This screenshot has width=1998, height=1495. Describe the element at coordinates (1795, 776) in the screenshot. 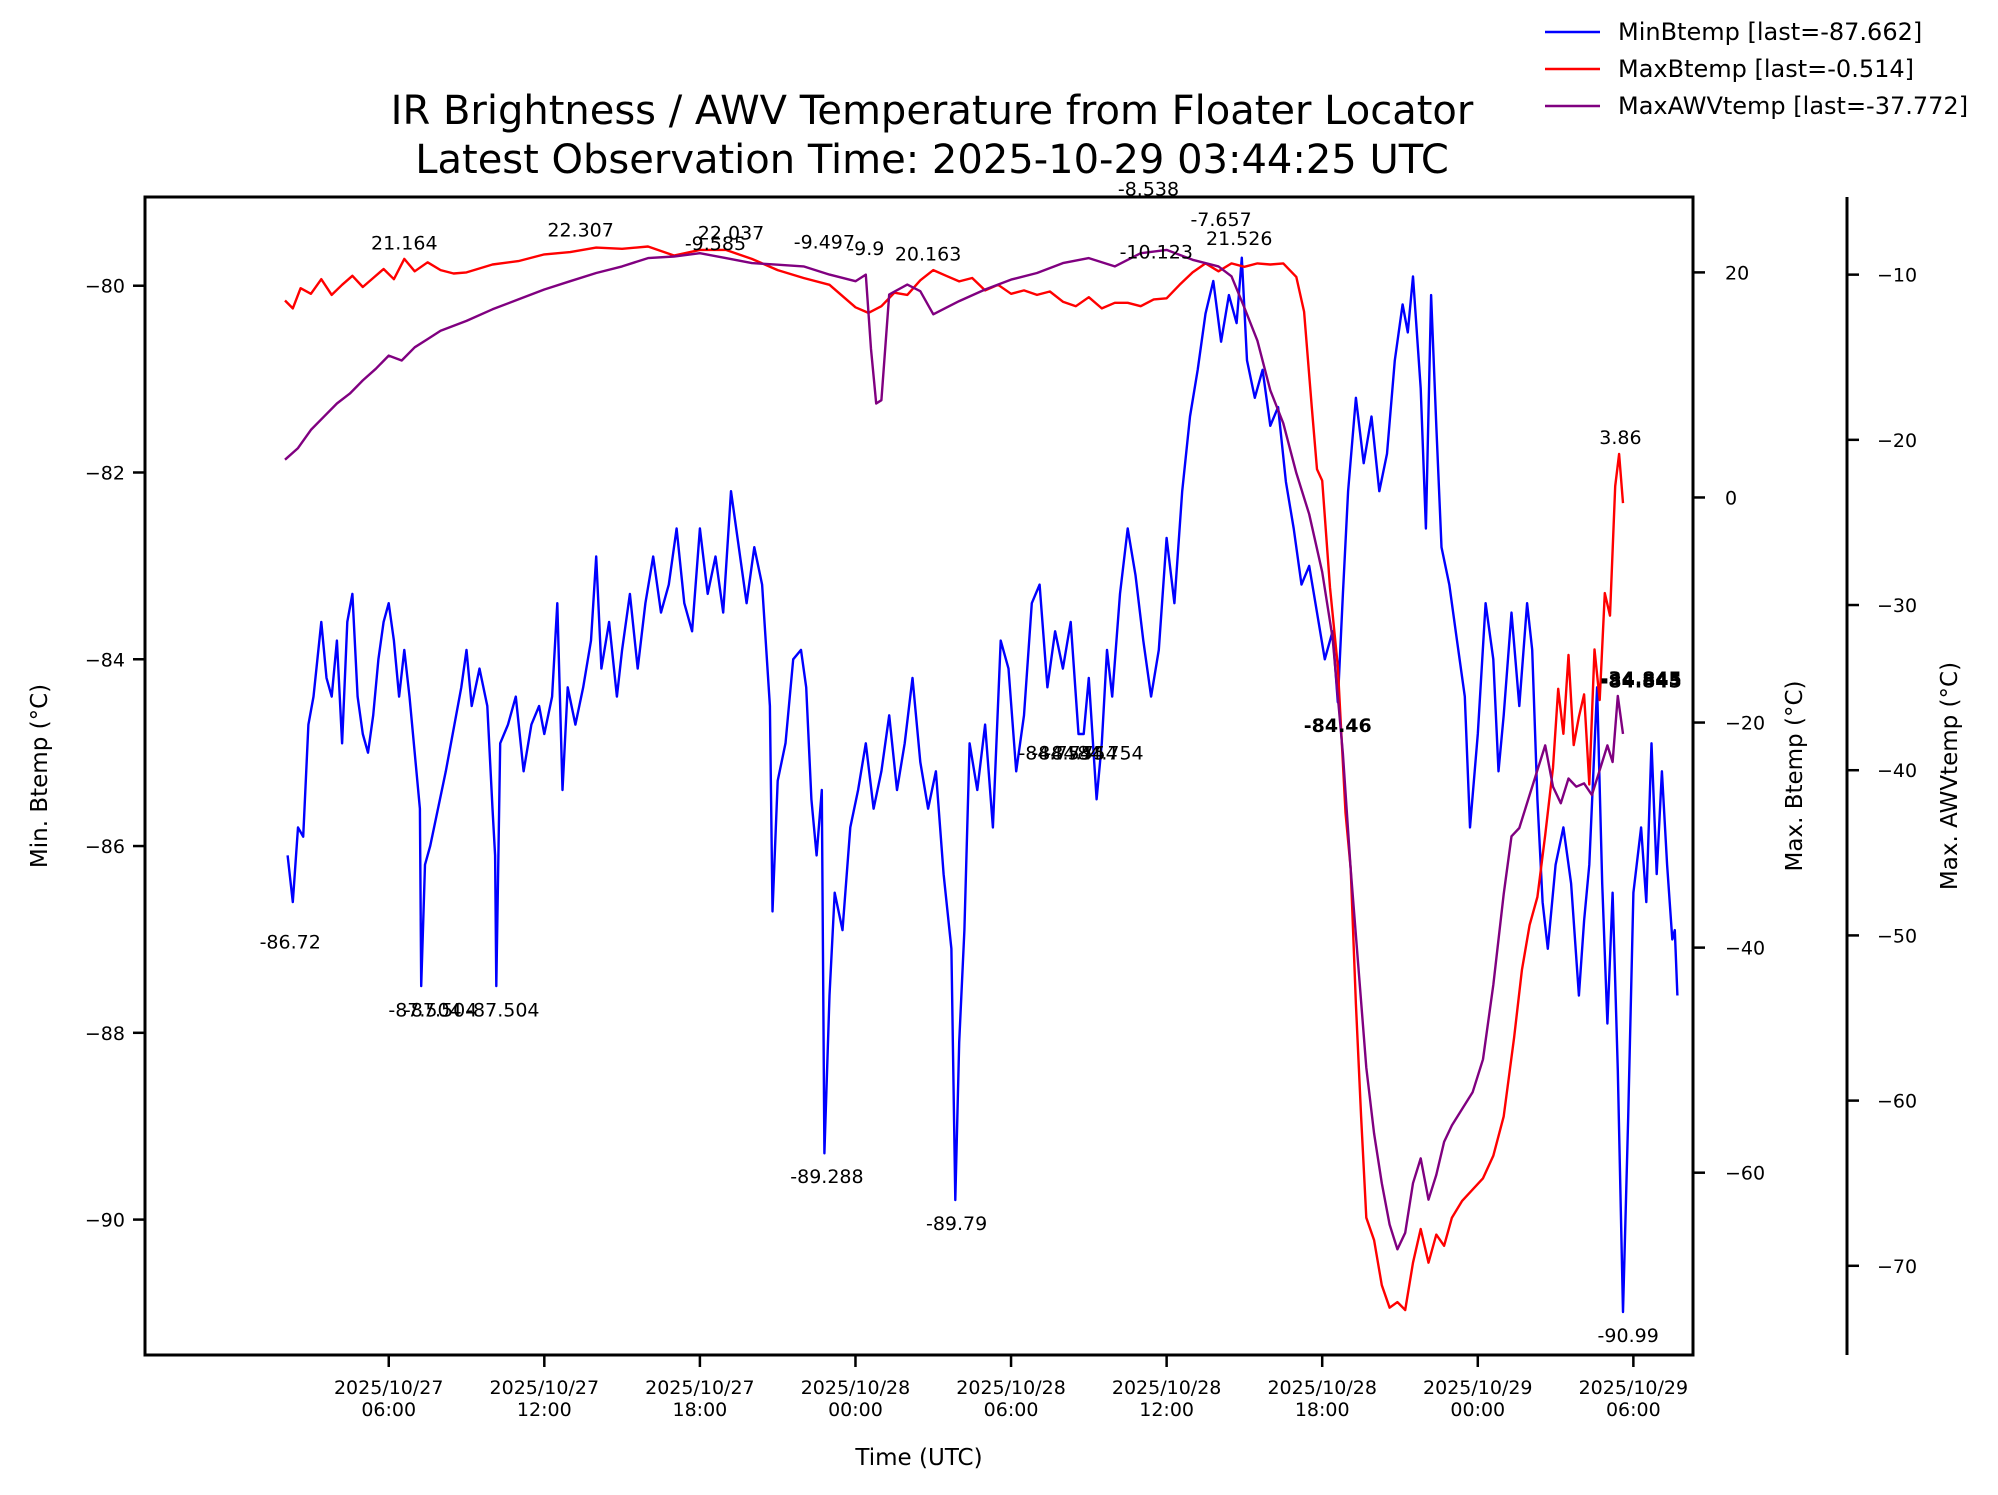

I see `y-axis-right1-label: Max. Btemp (°C)` at that location.